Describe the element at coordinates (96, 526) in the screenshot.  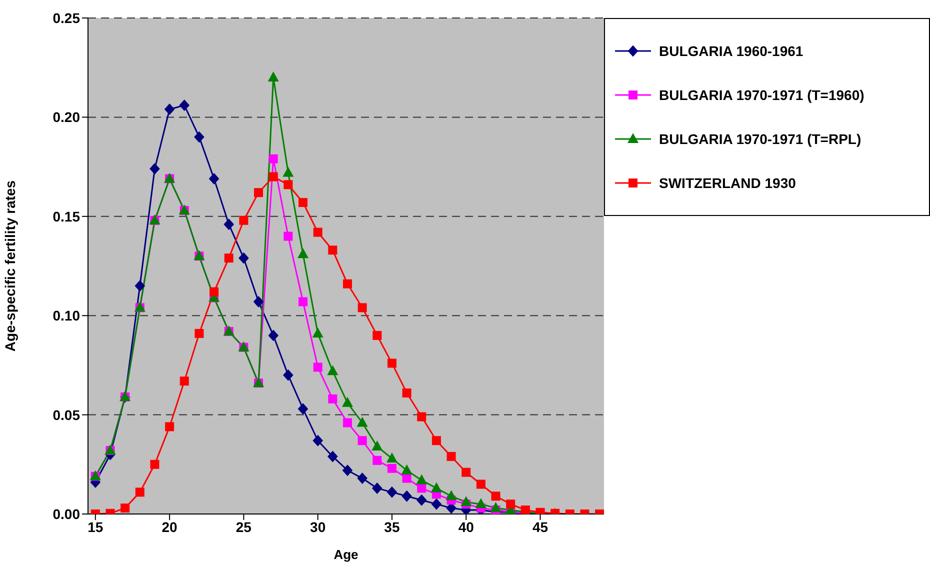
I see `x-tick-label: 15` at that location.